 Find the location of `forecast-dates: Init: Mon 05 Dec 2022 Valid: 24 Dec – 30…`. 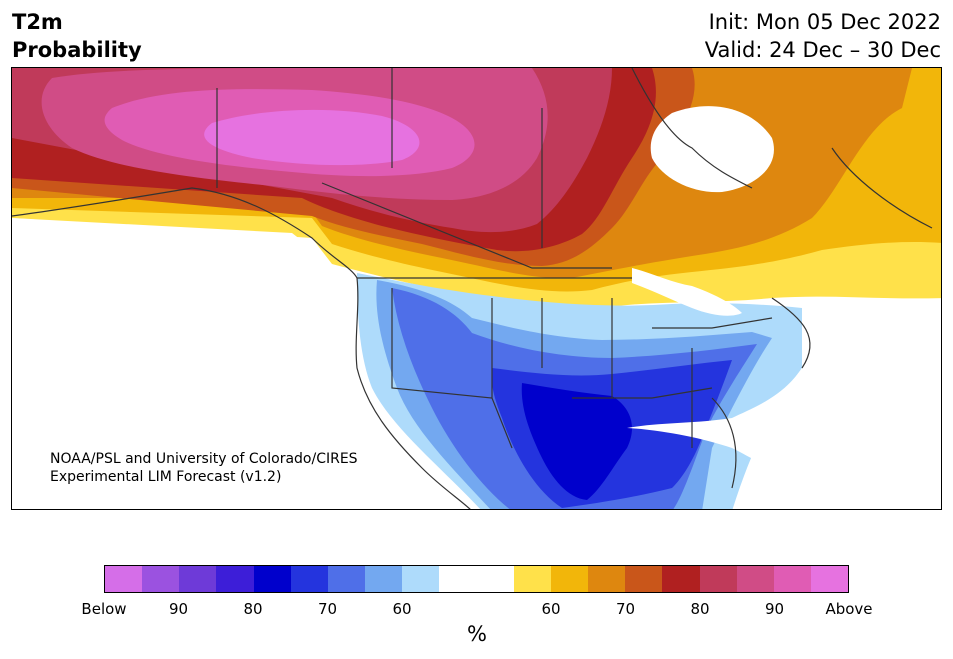

forecast-dates: Init: Mon 05 Dec 2022 Valid: 24 Dec – 30… is located at coordinates (823, 36).